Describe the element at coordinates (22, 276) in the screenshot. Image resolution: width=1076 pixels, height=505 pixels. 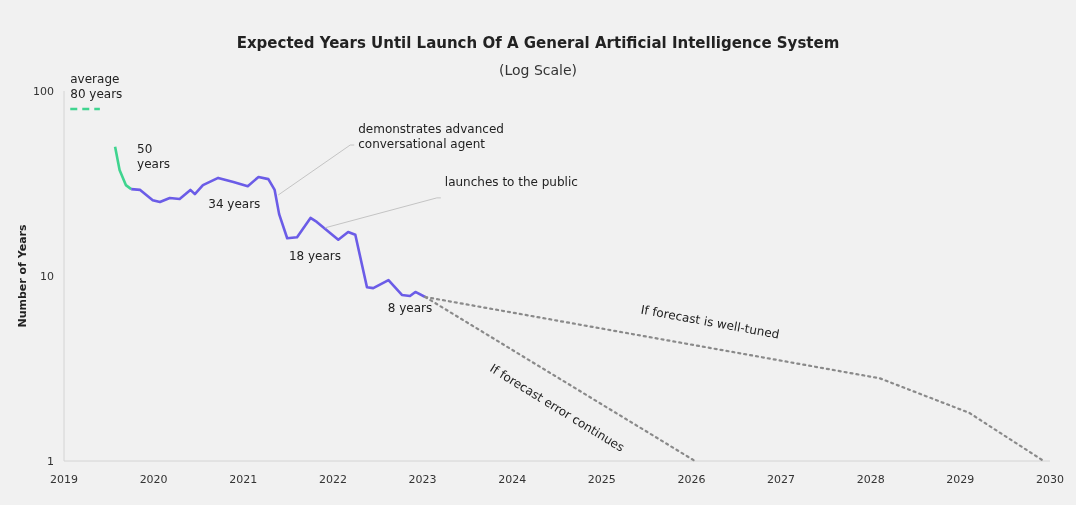
I see `y-axis-title: Number of Years` at that location.